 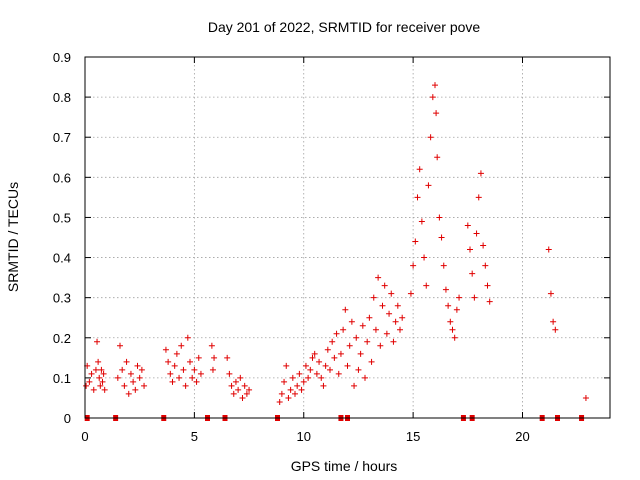 What do you see at coordinates (62, 258) in the screenshot?
I see `y-tick-label: 0.4` at bounding box center [62, 258].